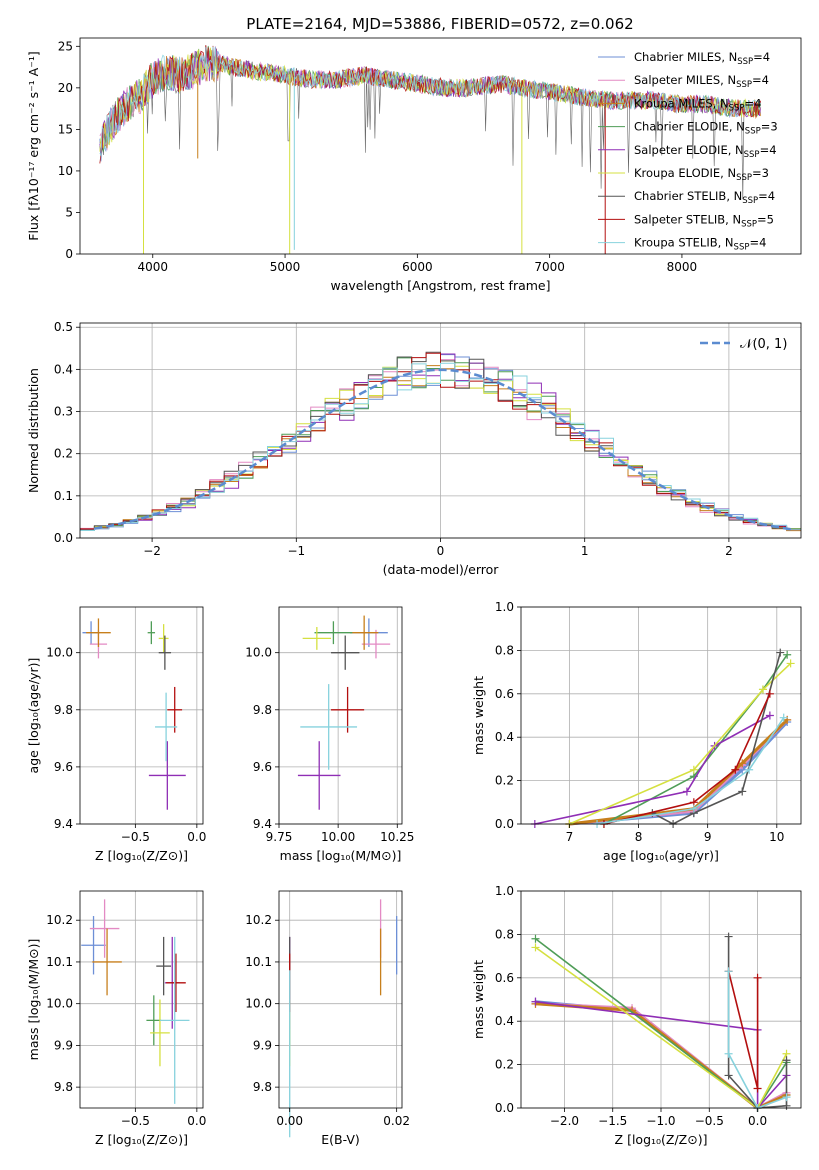 This screenshot has width=819, height=1170. What do you see at coordinates (704, 197) in the screenshot?
I see `legend-label: Chabrier STELIB, NSSP=4` at bounding box center [704, 197].